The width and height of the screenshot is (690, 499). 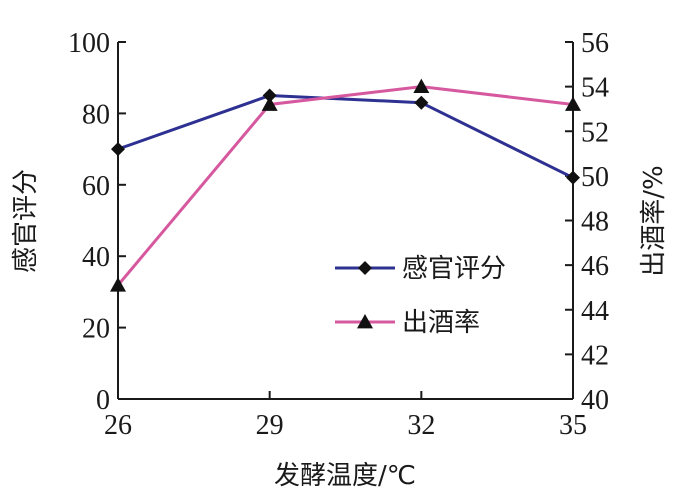 I want to click on left-y-tick-label: 60, so click(x=96, y=186).